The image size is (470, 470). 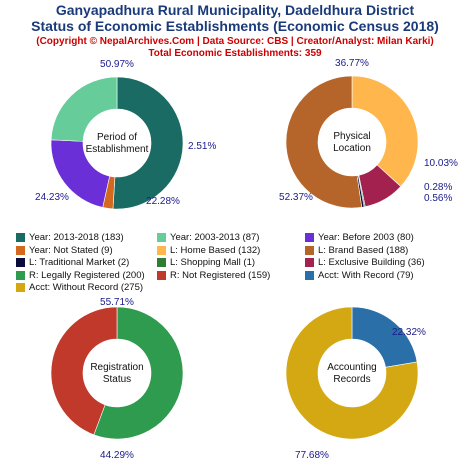 What do you see at coordinates (71, 250) in the screenshot?
I see `legend-label: Year: Not Stated (9)` at bounding box center [71, 250].